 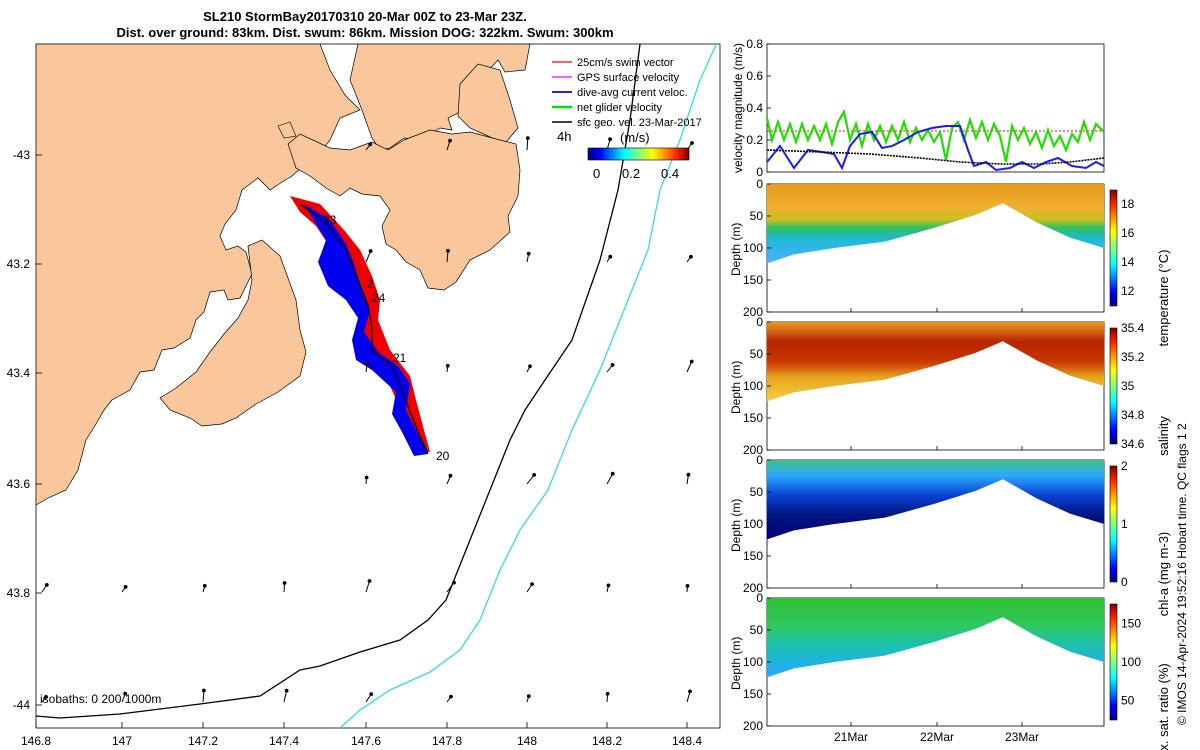 I want to click on land-islet, so click(x=287, y=130).